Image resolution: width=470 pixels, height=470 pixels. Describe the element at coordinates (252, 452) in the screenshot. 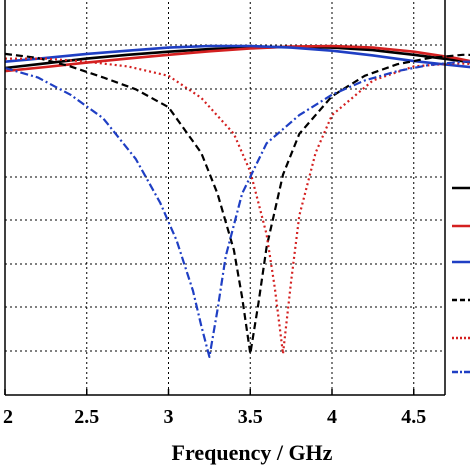

I see `x-axis-title: Frequency / GHz` at that location.